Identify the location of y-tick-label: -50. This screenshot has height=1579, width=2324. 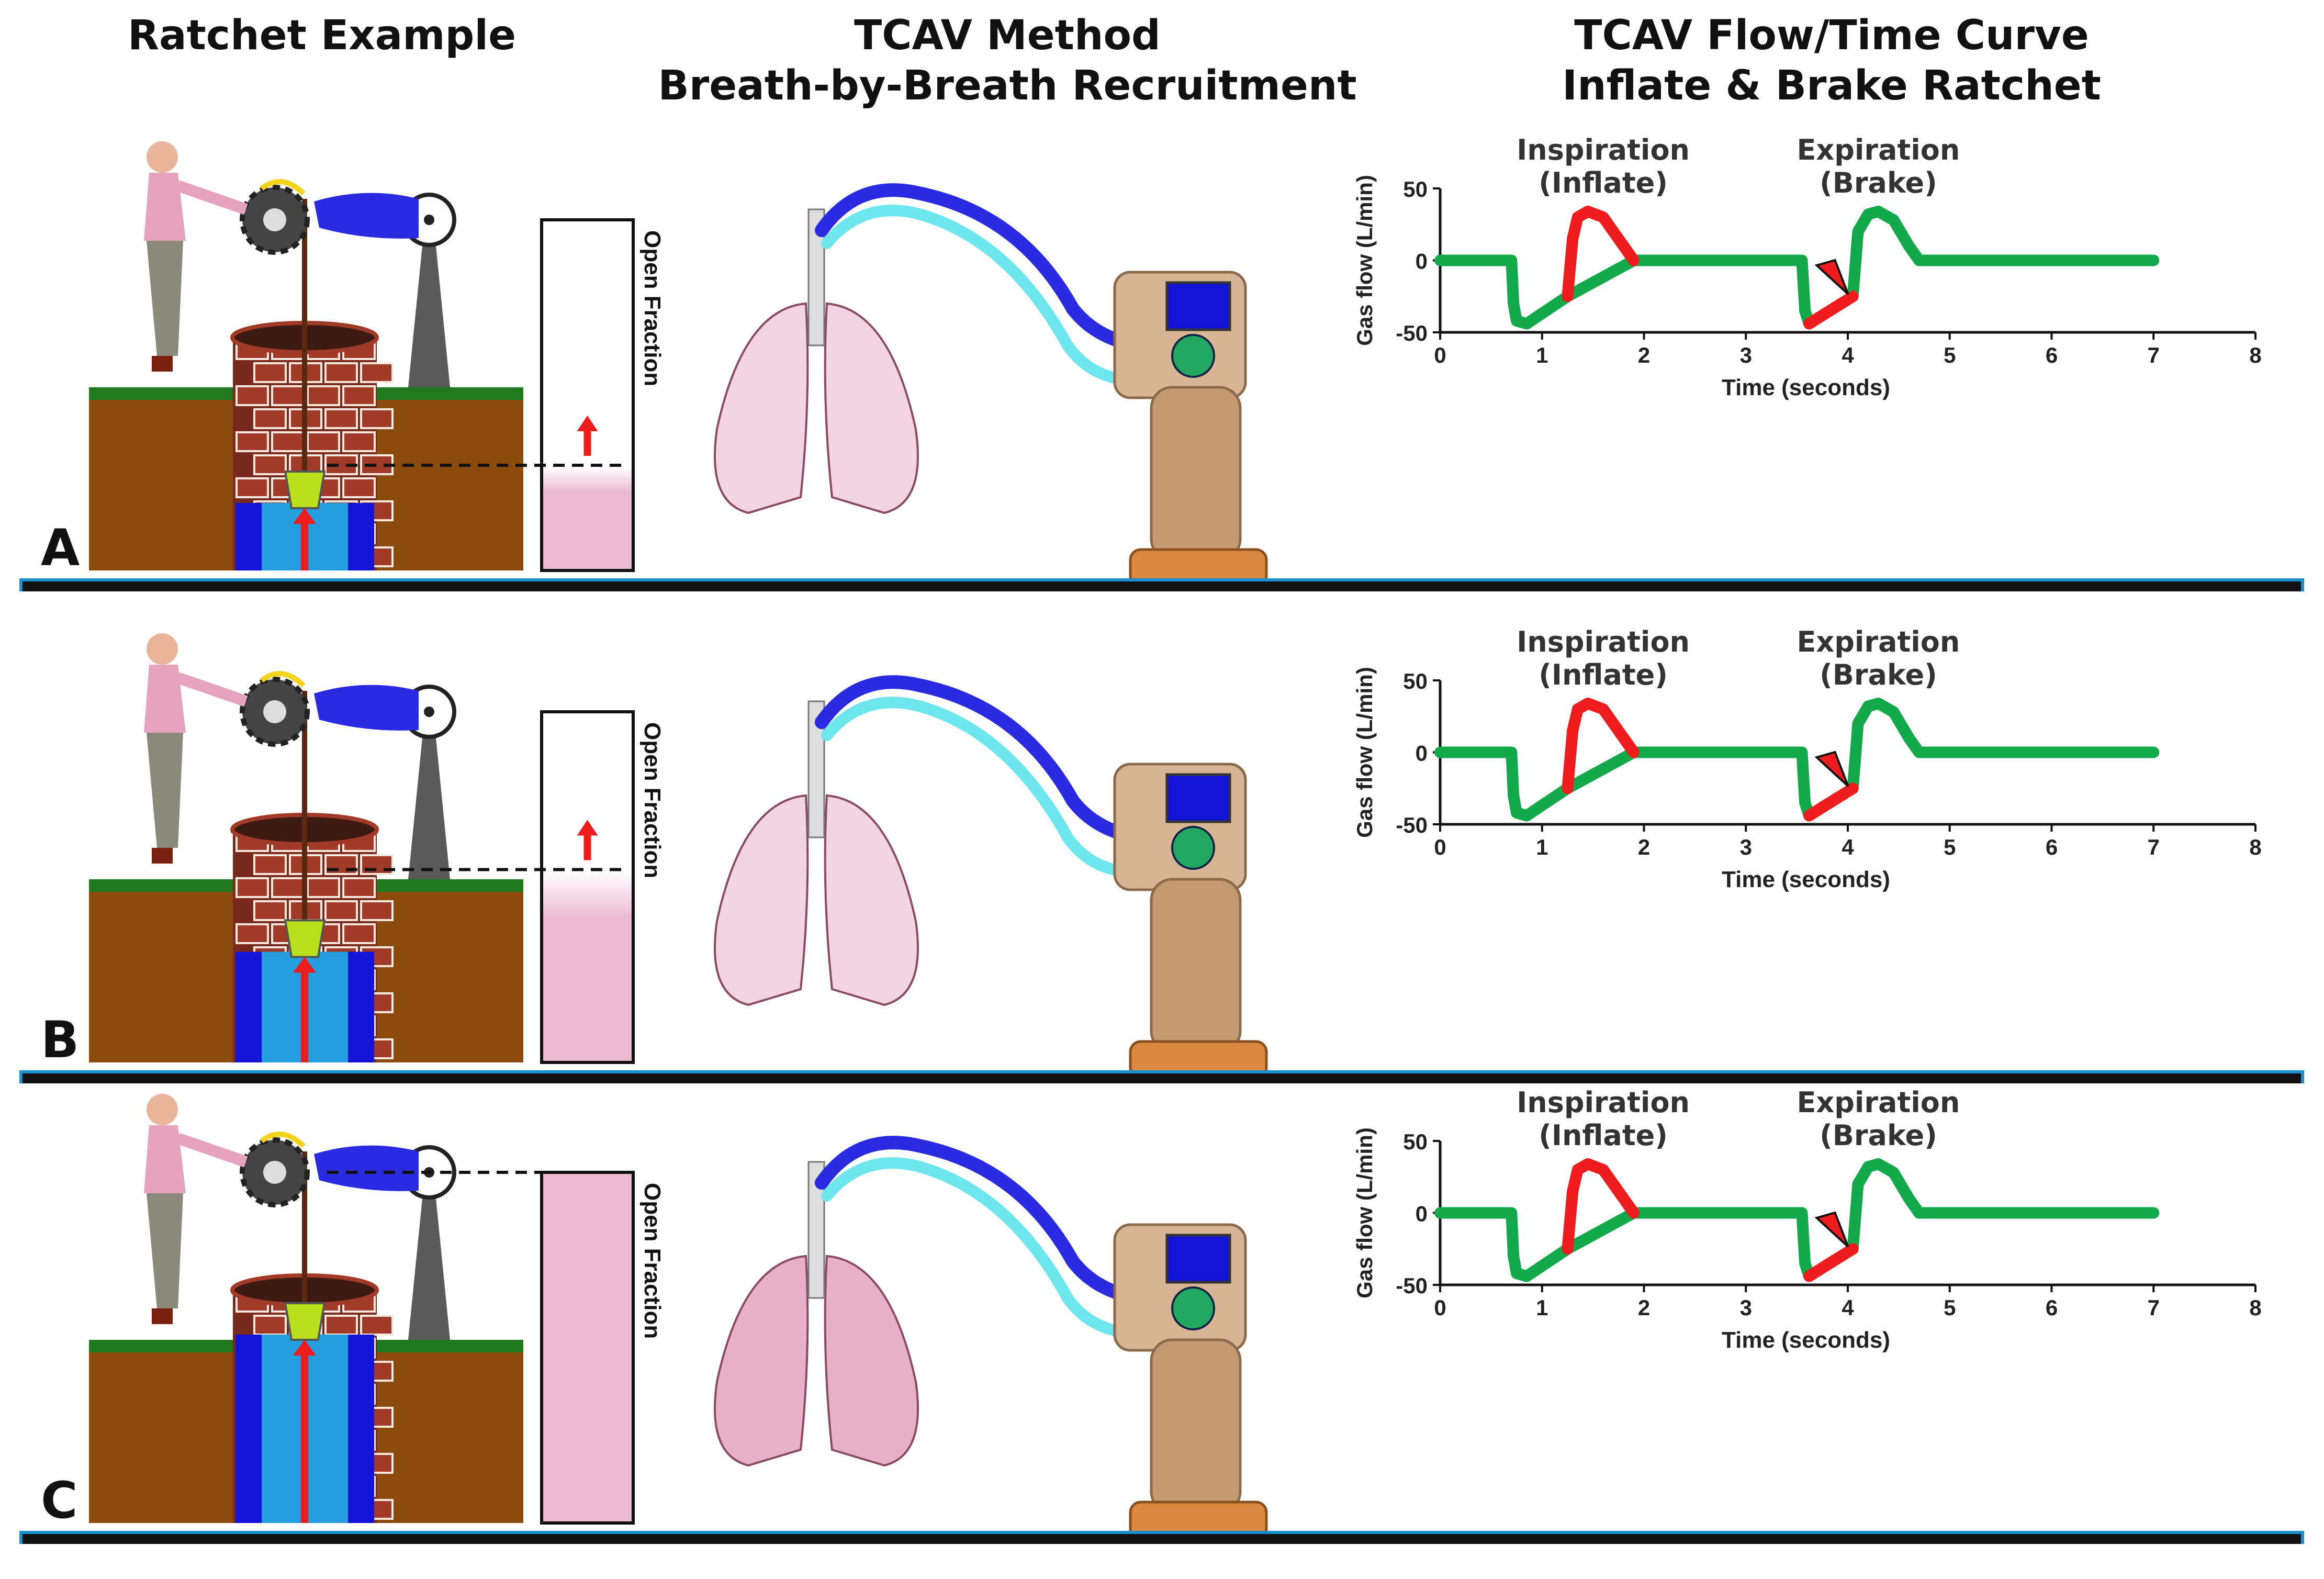
(1412, 825).